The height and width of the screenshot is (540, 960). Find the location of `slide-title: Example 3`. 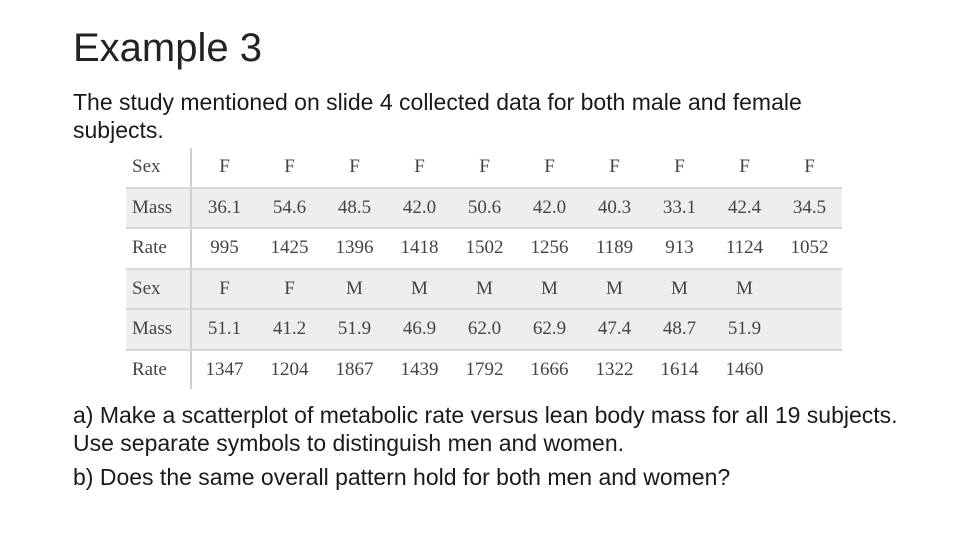

slide-title: Example 3 is located at coordinates (167, 48).